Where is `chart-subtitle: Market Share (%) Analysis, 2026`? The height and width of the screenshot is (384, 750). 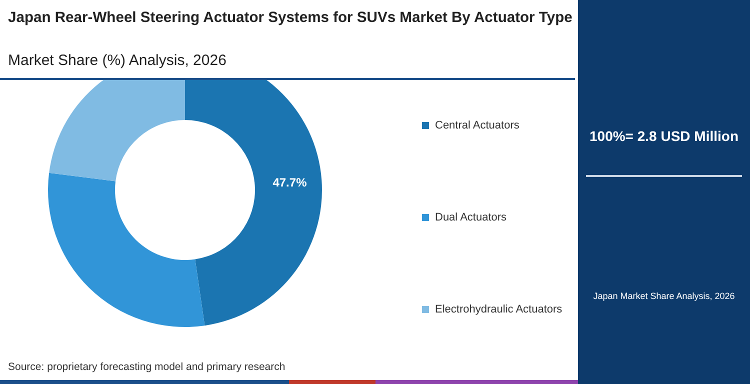
chart-subtitle: Market Share (%) Analysis, 2026 is located at coordinates (117, 60).